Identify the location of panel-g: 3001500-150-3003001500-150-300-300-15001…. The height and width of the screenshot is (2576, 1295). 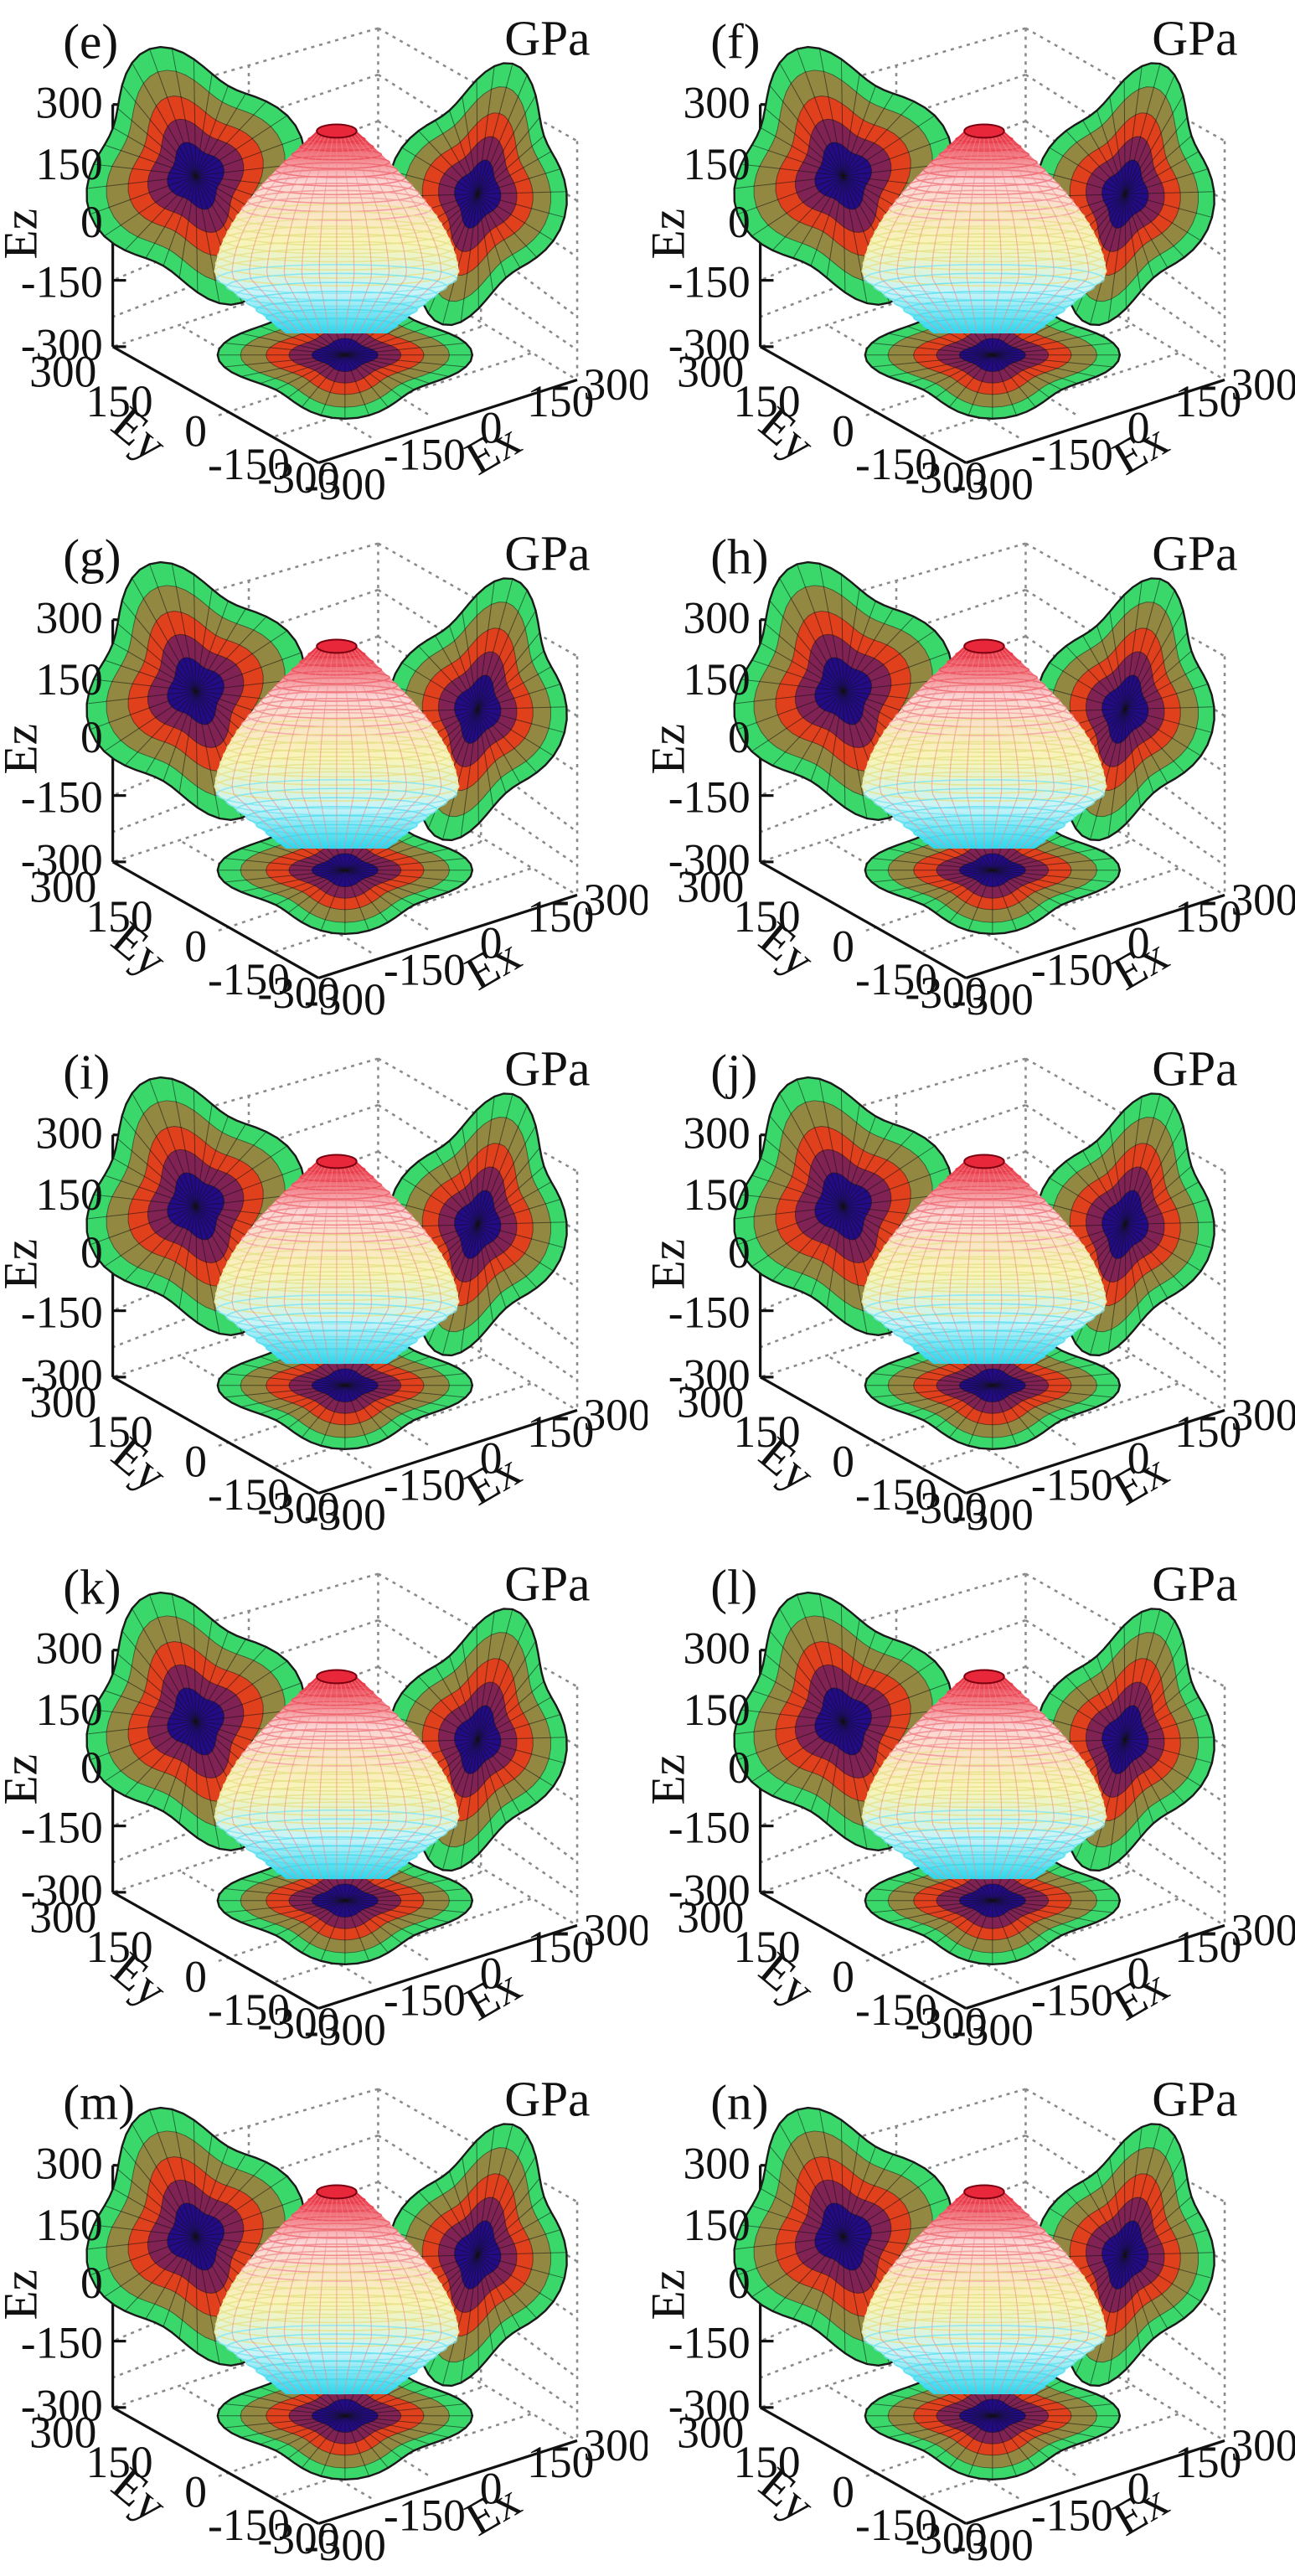
(324, 775).